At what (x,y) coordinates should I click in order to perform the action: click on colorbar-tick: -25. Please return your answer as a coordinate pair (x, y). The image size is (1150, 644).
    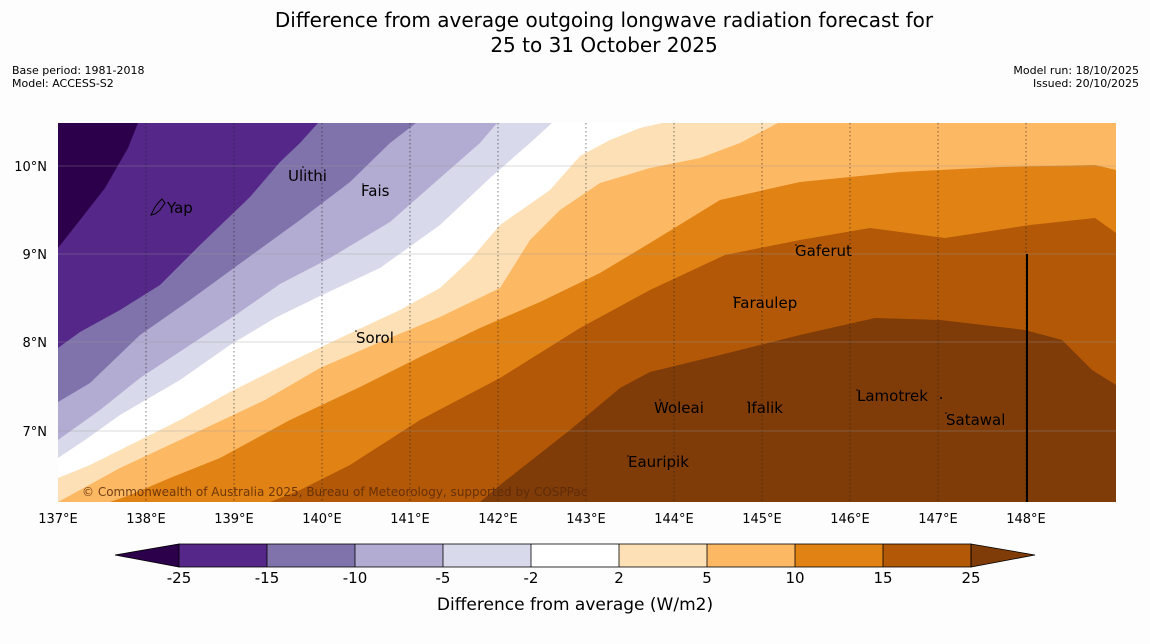
    Looking at the image, I should click on (179, 578).